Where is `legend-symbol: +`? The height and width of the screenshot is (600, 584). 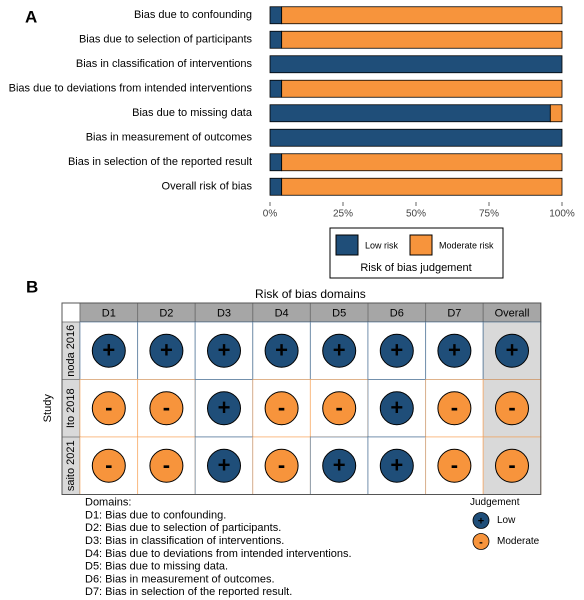 legend-symbol: + is located at coordinates (481, 521).